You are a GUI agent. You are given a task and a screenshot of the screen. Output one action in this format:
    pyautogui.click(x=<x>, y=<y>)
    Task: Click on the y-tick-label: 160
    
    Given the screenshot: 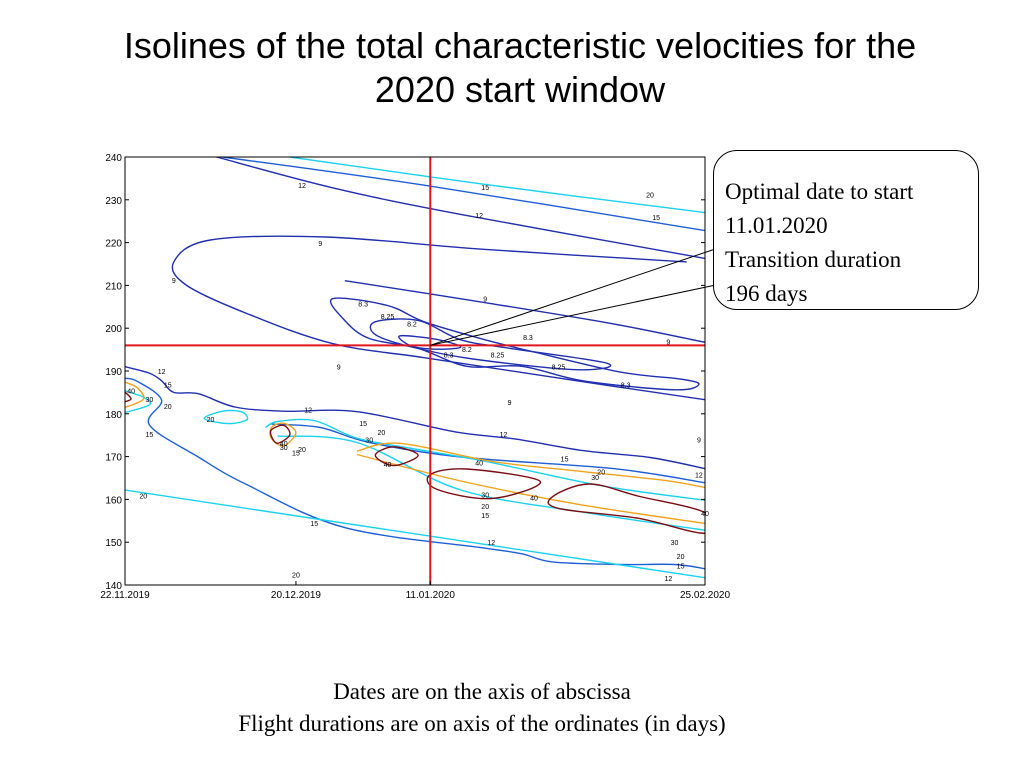 What is the action you would take?
    pyautogui.click(x=113, y=500)
    